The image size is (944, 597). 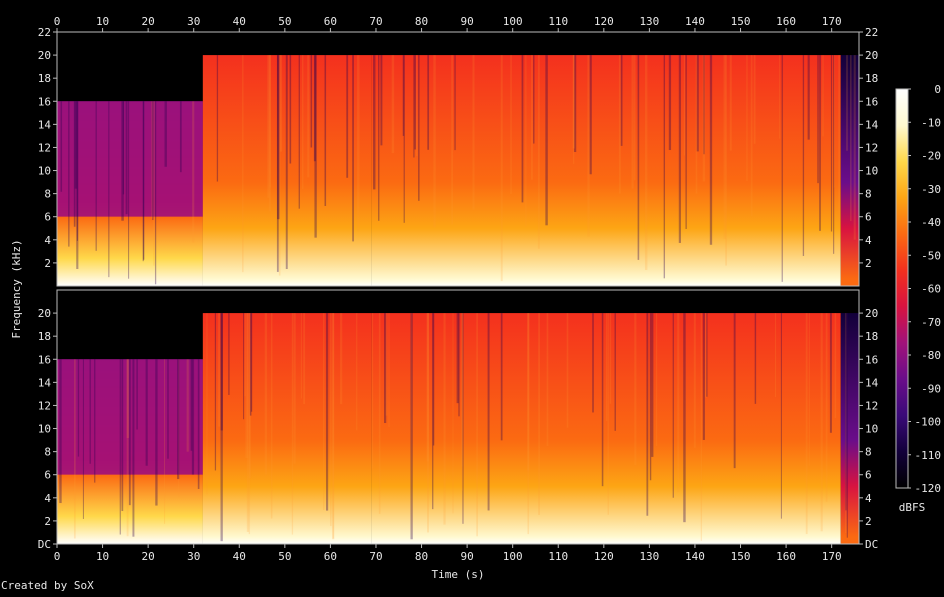 I want to click on y-tick-label: 10, so click(x=871, y=171).